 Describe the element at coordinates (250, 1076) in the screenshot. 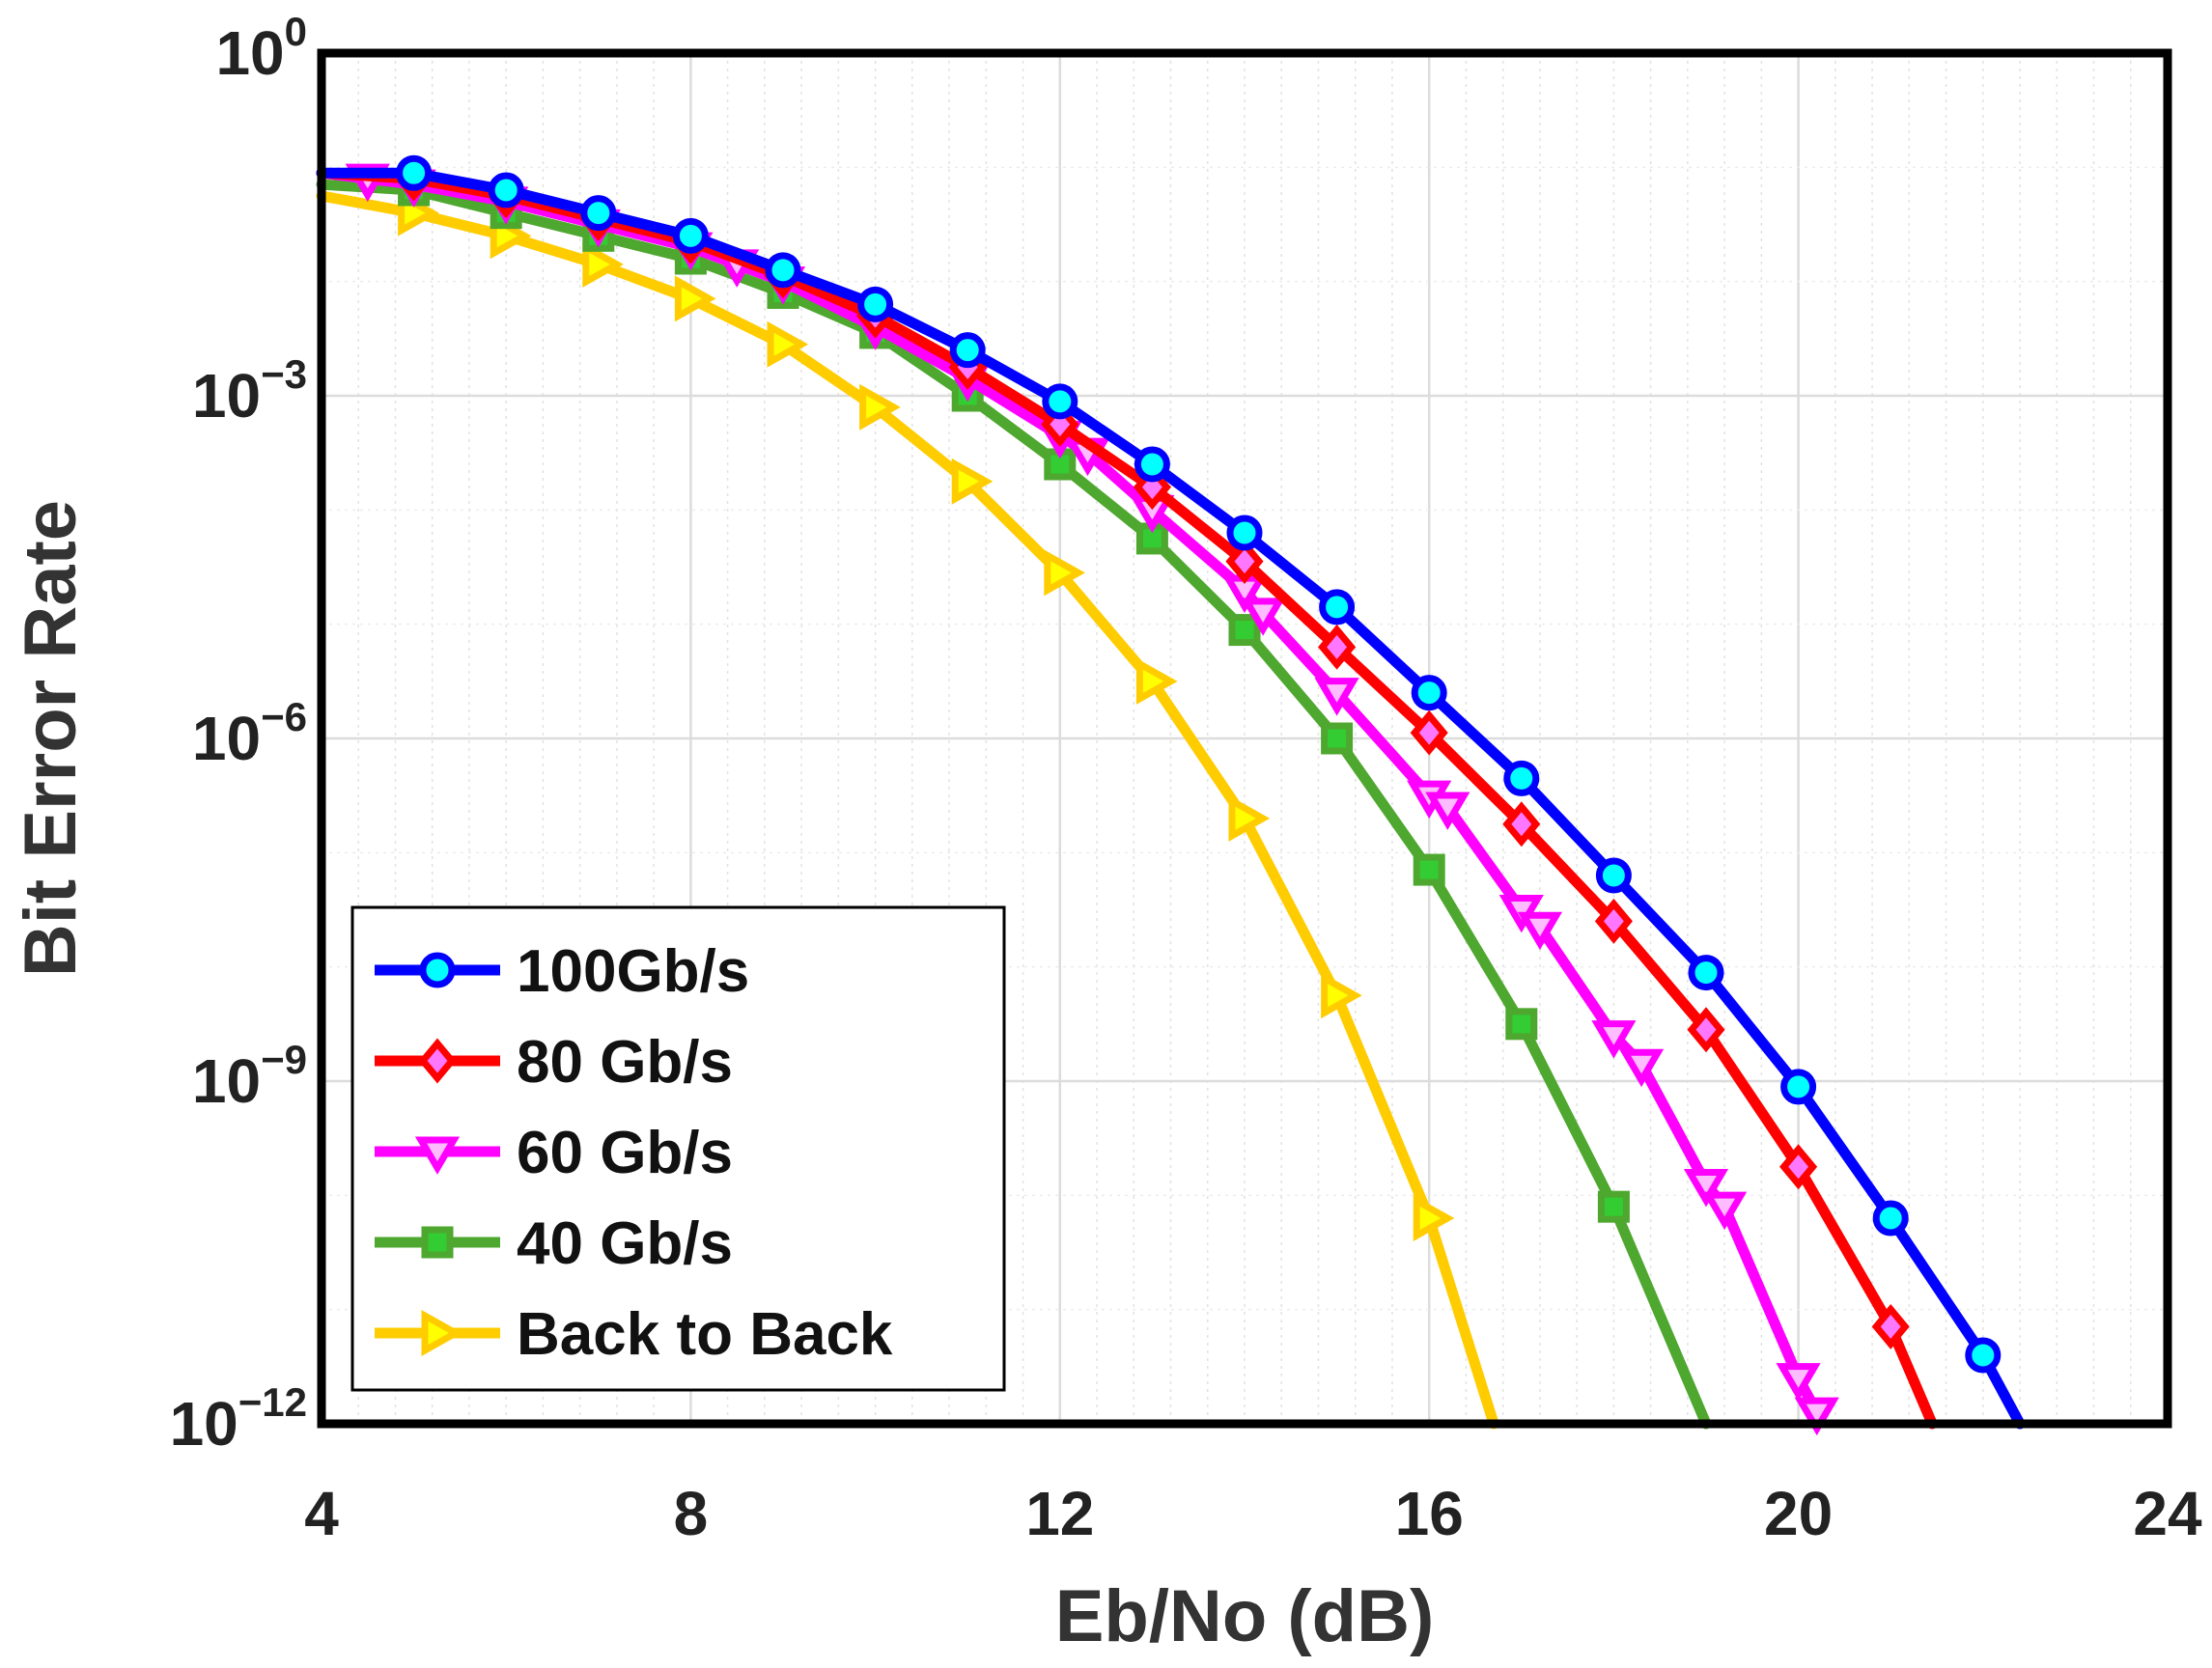

I see `y-tick-label: 10⁻⁹` at that location.